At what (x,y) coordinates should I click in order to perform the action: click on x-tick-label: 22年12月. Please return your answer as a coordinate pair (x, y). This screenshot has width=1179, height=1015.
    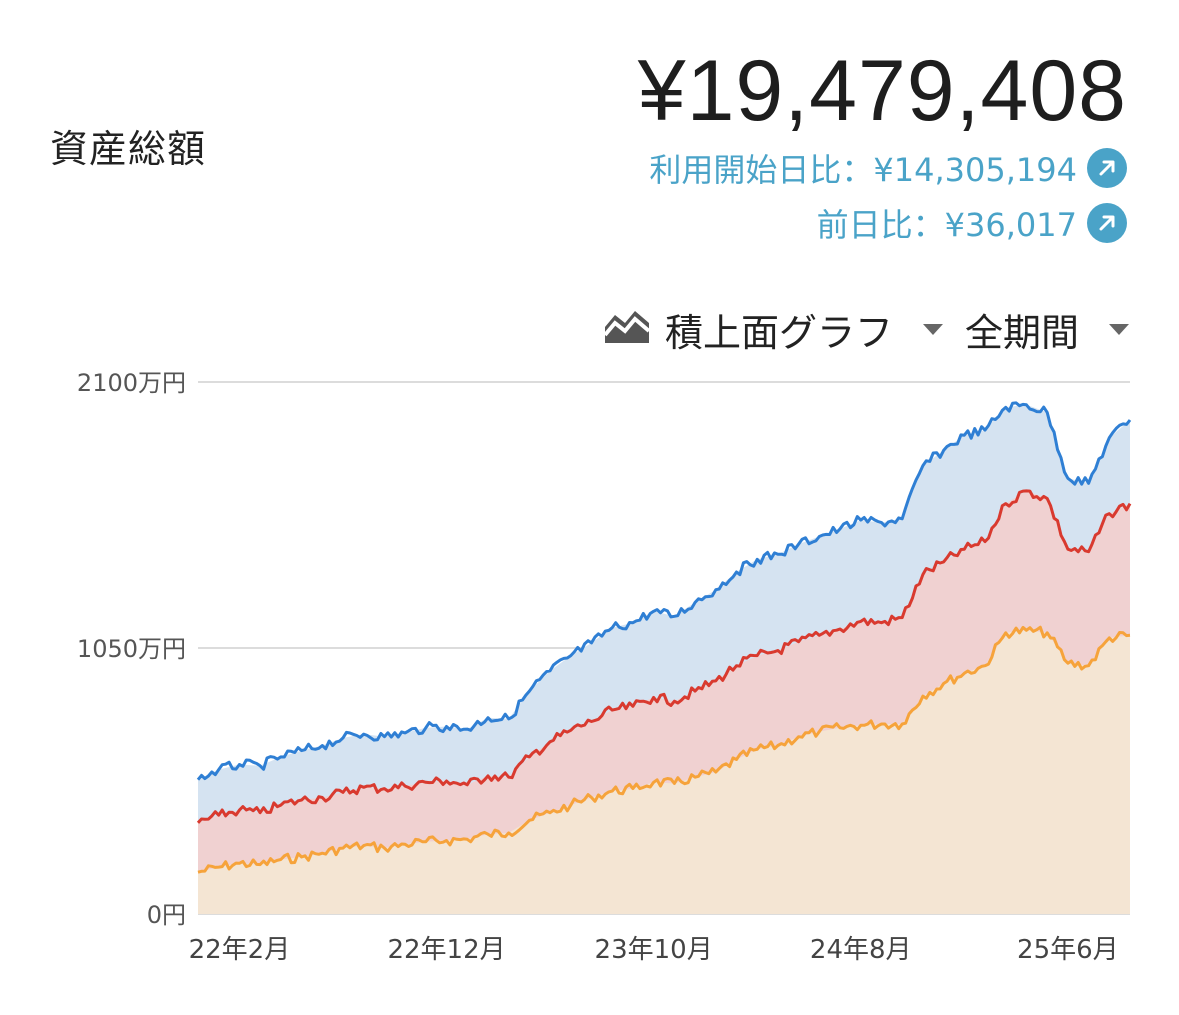
    Looking at the image, I should click on (446, 950).